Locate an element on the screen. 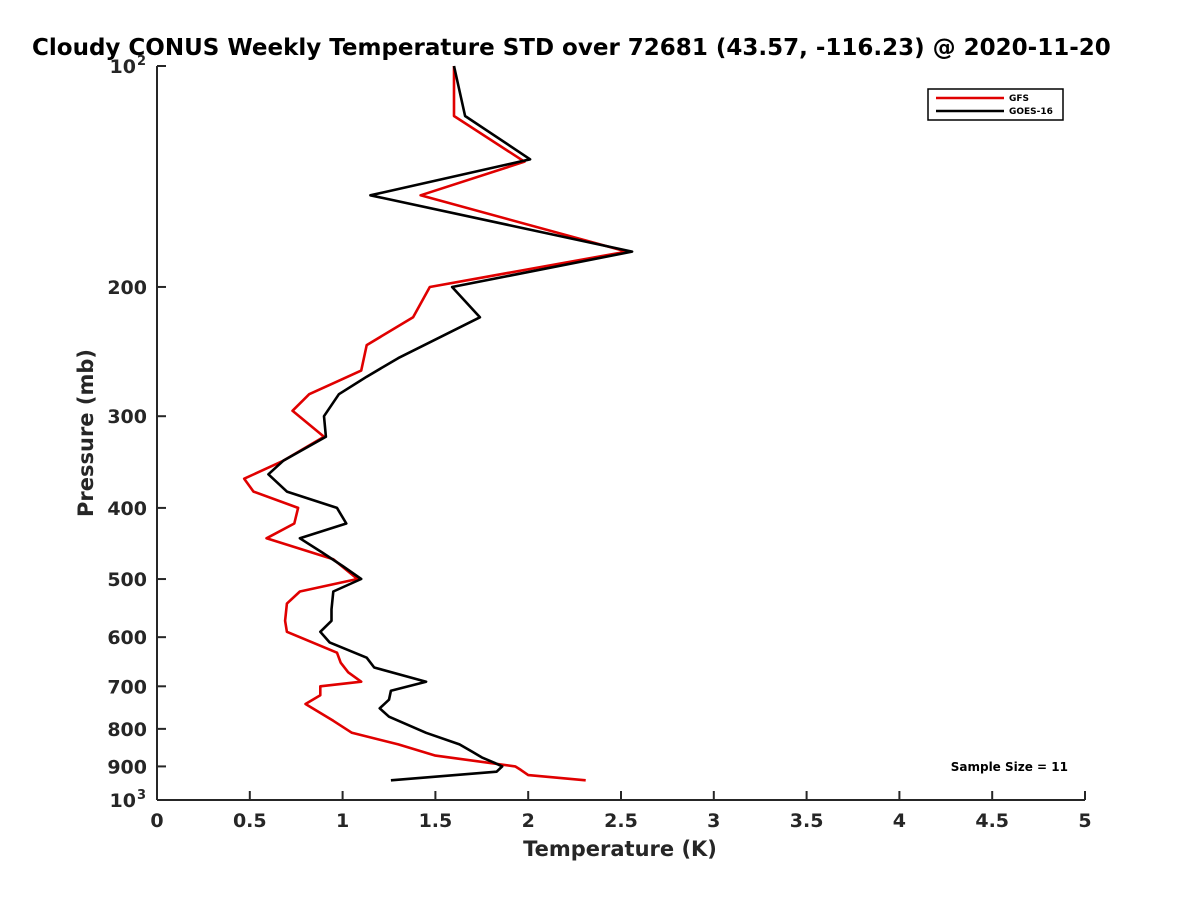 The image size is (1200, 900). y-tick-exponent: 3 is located at coordinates (141, 795).